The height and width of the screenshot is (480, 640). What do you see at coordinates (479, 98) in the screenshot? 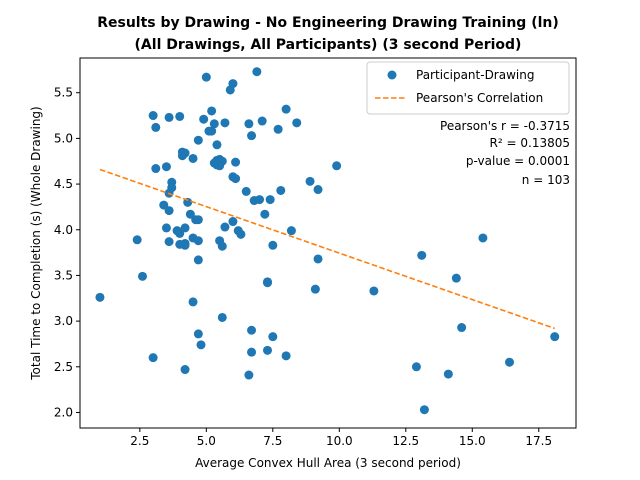
I see `legend-label-pearsons-correlation: Pearson's Correlation` at bounding box center [479, 98].